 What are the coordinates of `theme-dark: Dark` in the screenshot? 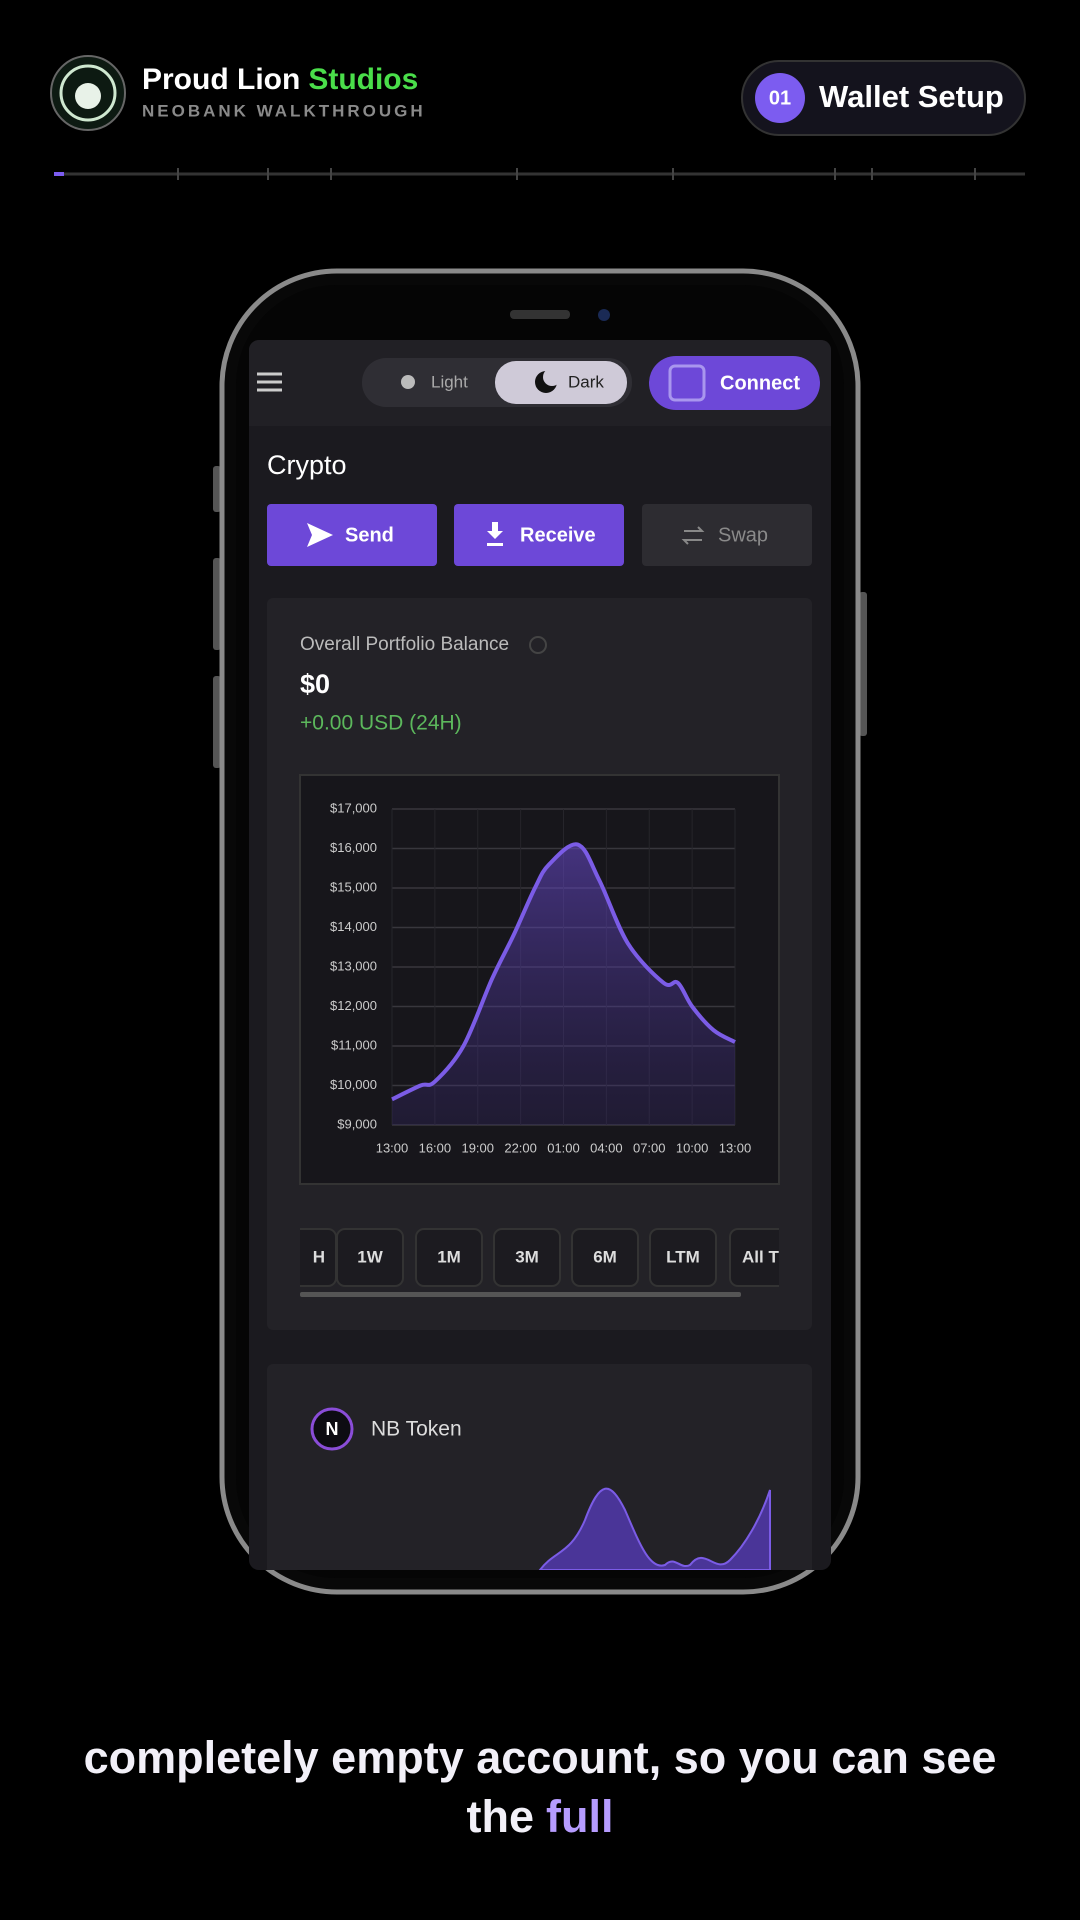 It's located at (586, 381).